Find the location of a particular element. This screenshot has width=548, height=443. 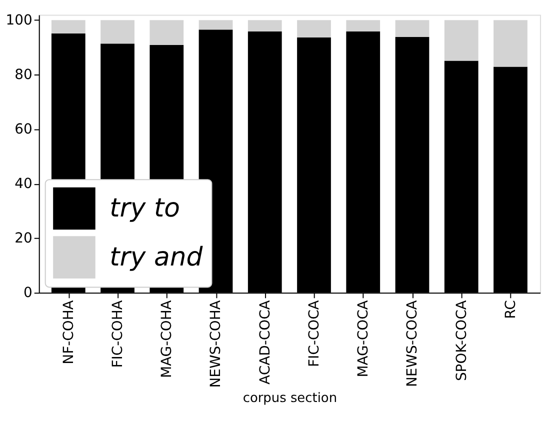

x-tick-label: ACAD-COCA is located at coordinates (265, 342).